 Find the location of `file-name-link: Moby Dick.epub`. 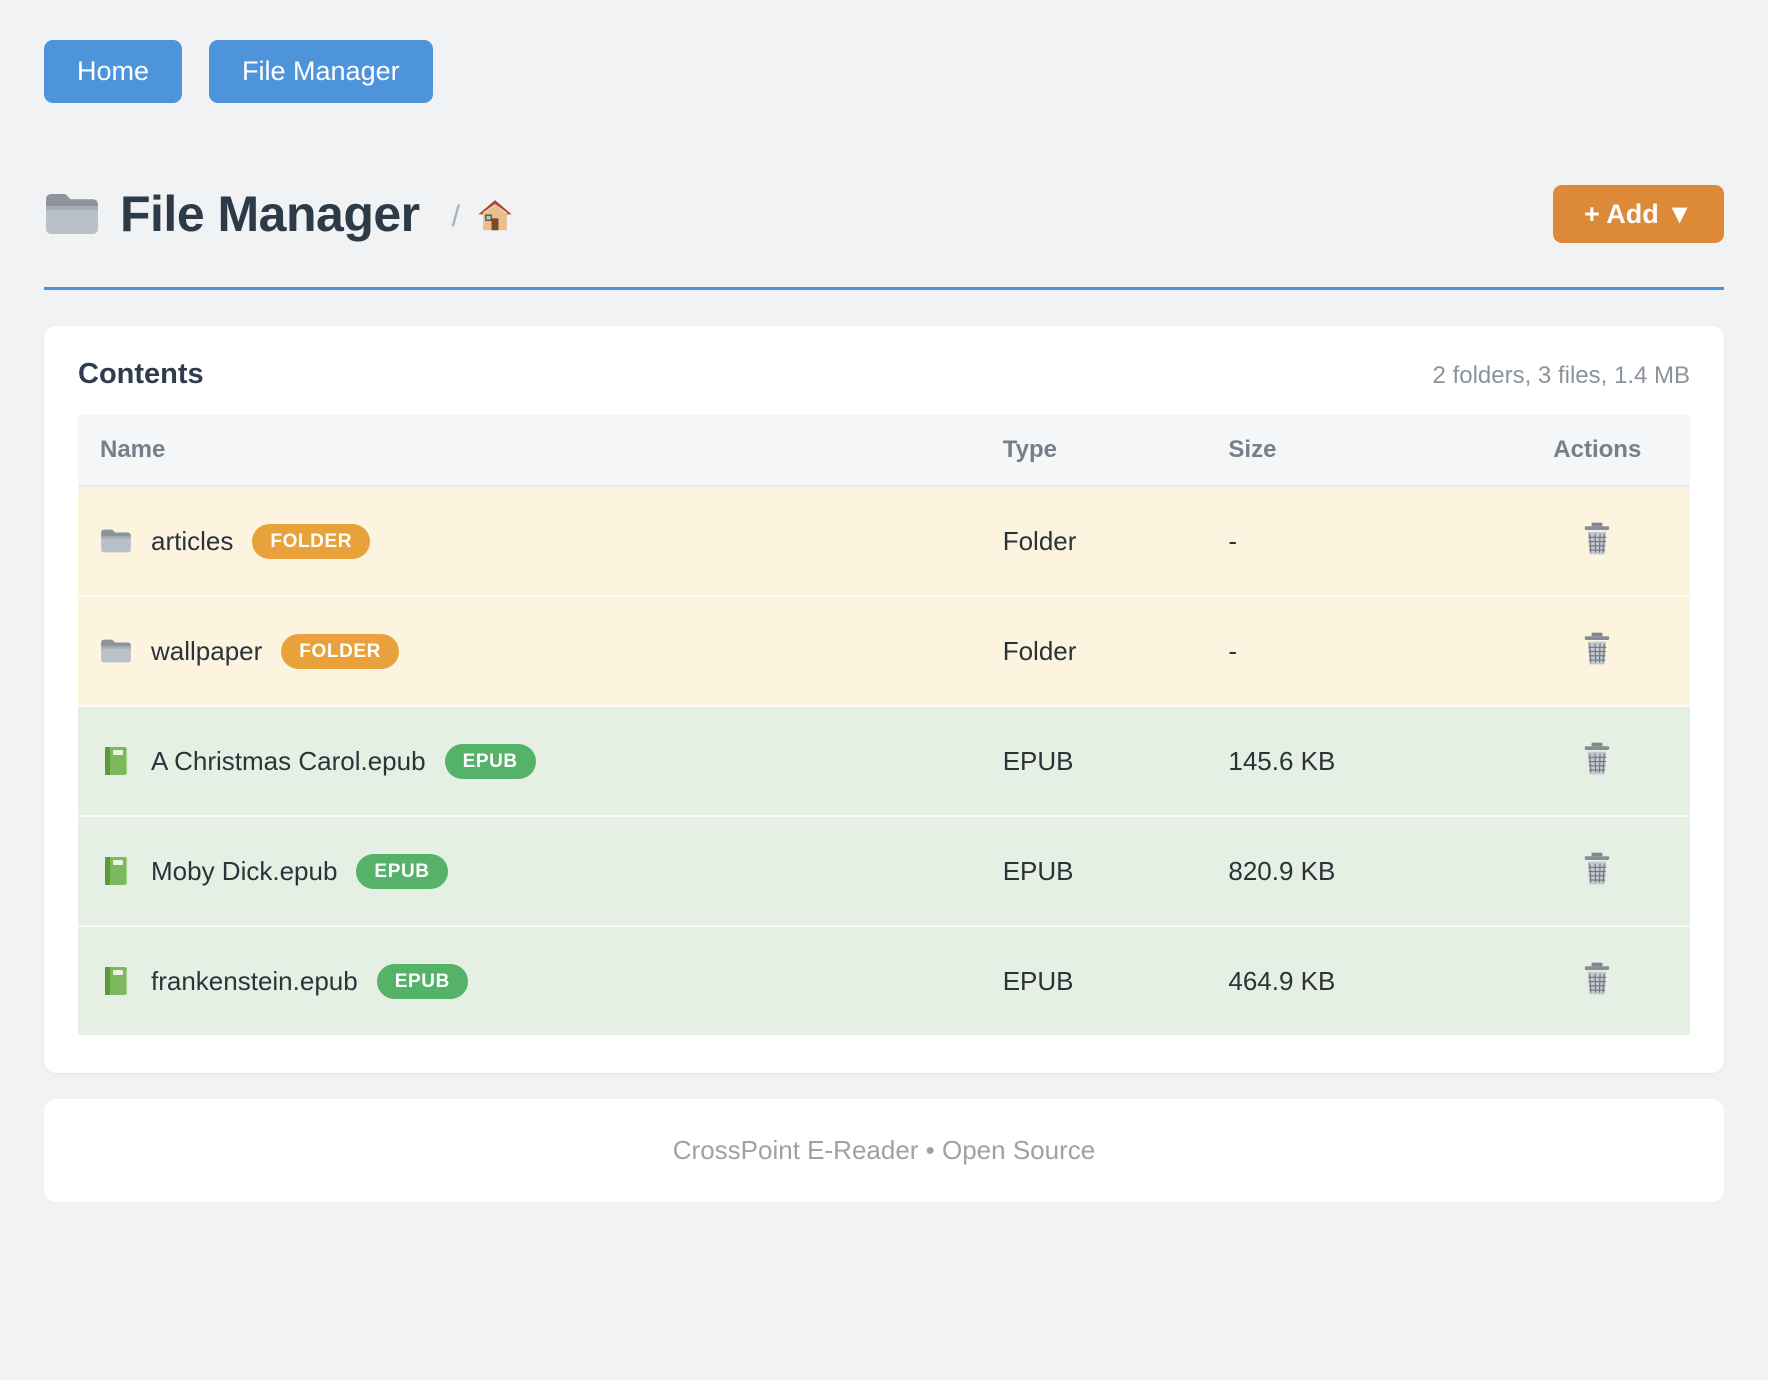

file-name-link: Moby Dick.epub is located at coordinates (244, 871).